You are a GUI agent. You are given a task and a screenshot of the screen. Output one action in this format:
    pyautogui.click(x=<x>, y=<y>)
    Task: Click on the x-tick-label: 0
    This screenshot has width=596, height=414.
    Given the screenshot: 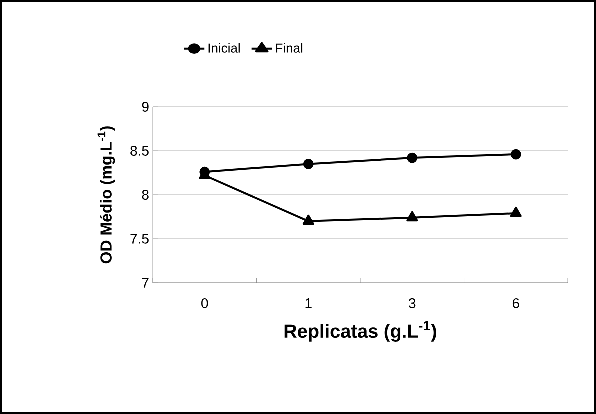 What is the action you would take?
    pyautogui.click(x=205, y=303)
    